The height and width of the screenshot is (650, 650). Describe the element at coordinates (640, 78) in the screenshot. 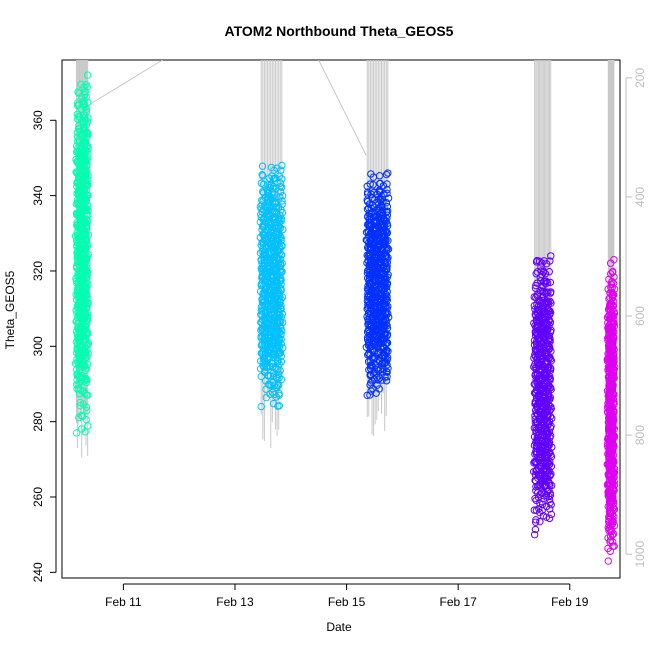

I see `right-tick-label: 200` at that location.